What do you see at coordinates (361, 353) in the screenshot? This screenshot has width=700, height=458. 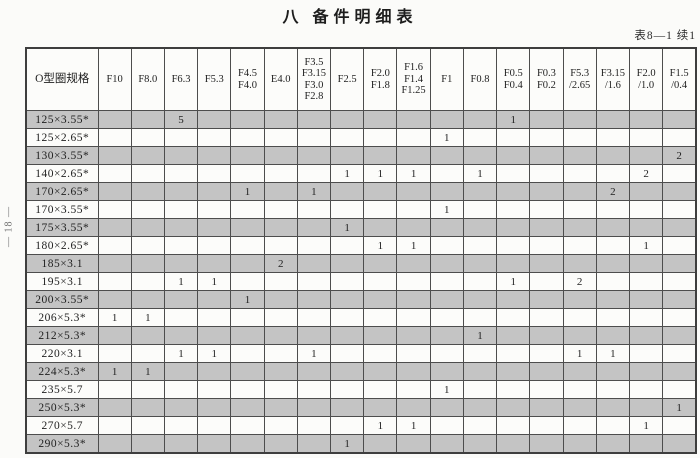 I see `table-row: 220×3.1 1 1 1 1 1` at bounding box center [361, 353].